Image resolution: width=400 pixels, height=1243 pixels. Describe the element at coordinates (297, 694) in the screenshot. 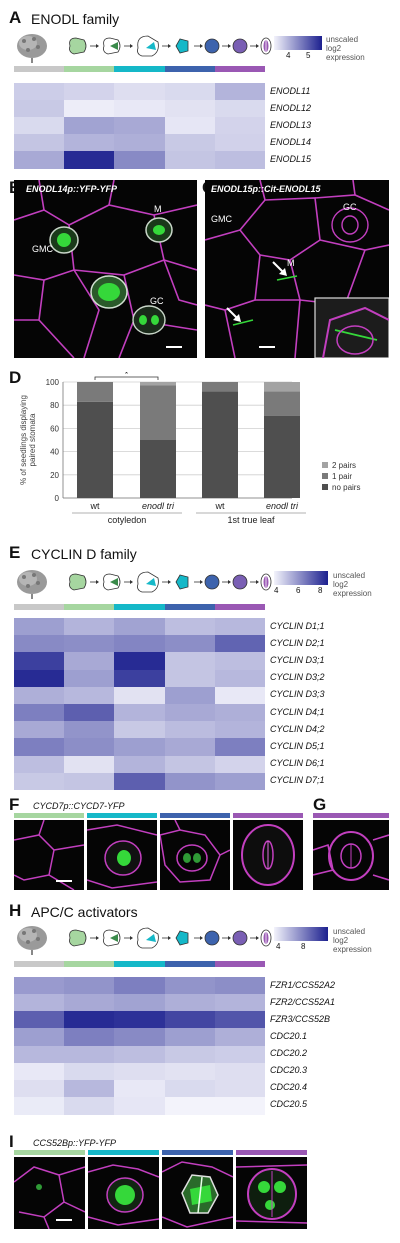

I see `gene-label: CYCLIN D3;3` at that location.